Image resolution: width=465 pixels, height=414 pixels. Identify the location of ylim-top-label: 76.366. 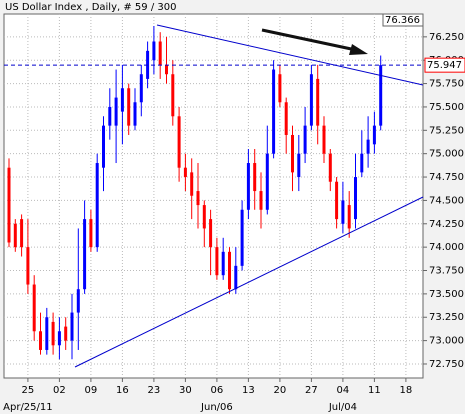
(402, 20).